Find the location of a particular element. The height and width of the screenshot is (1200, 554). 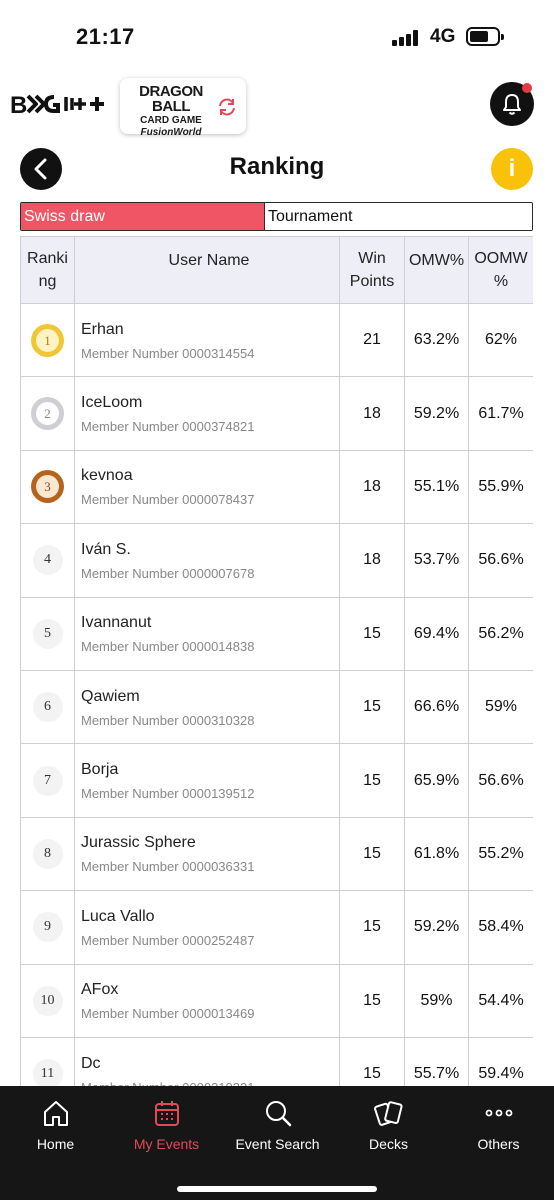

header-oomw: OOMW% is located at coordinates (500, 270).